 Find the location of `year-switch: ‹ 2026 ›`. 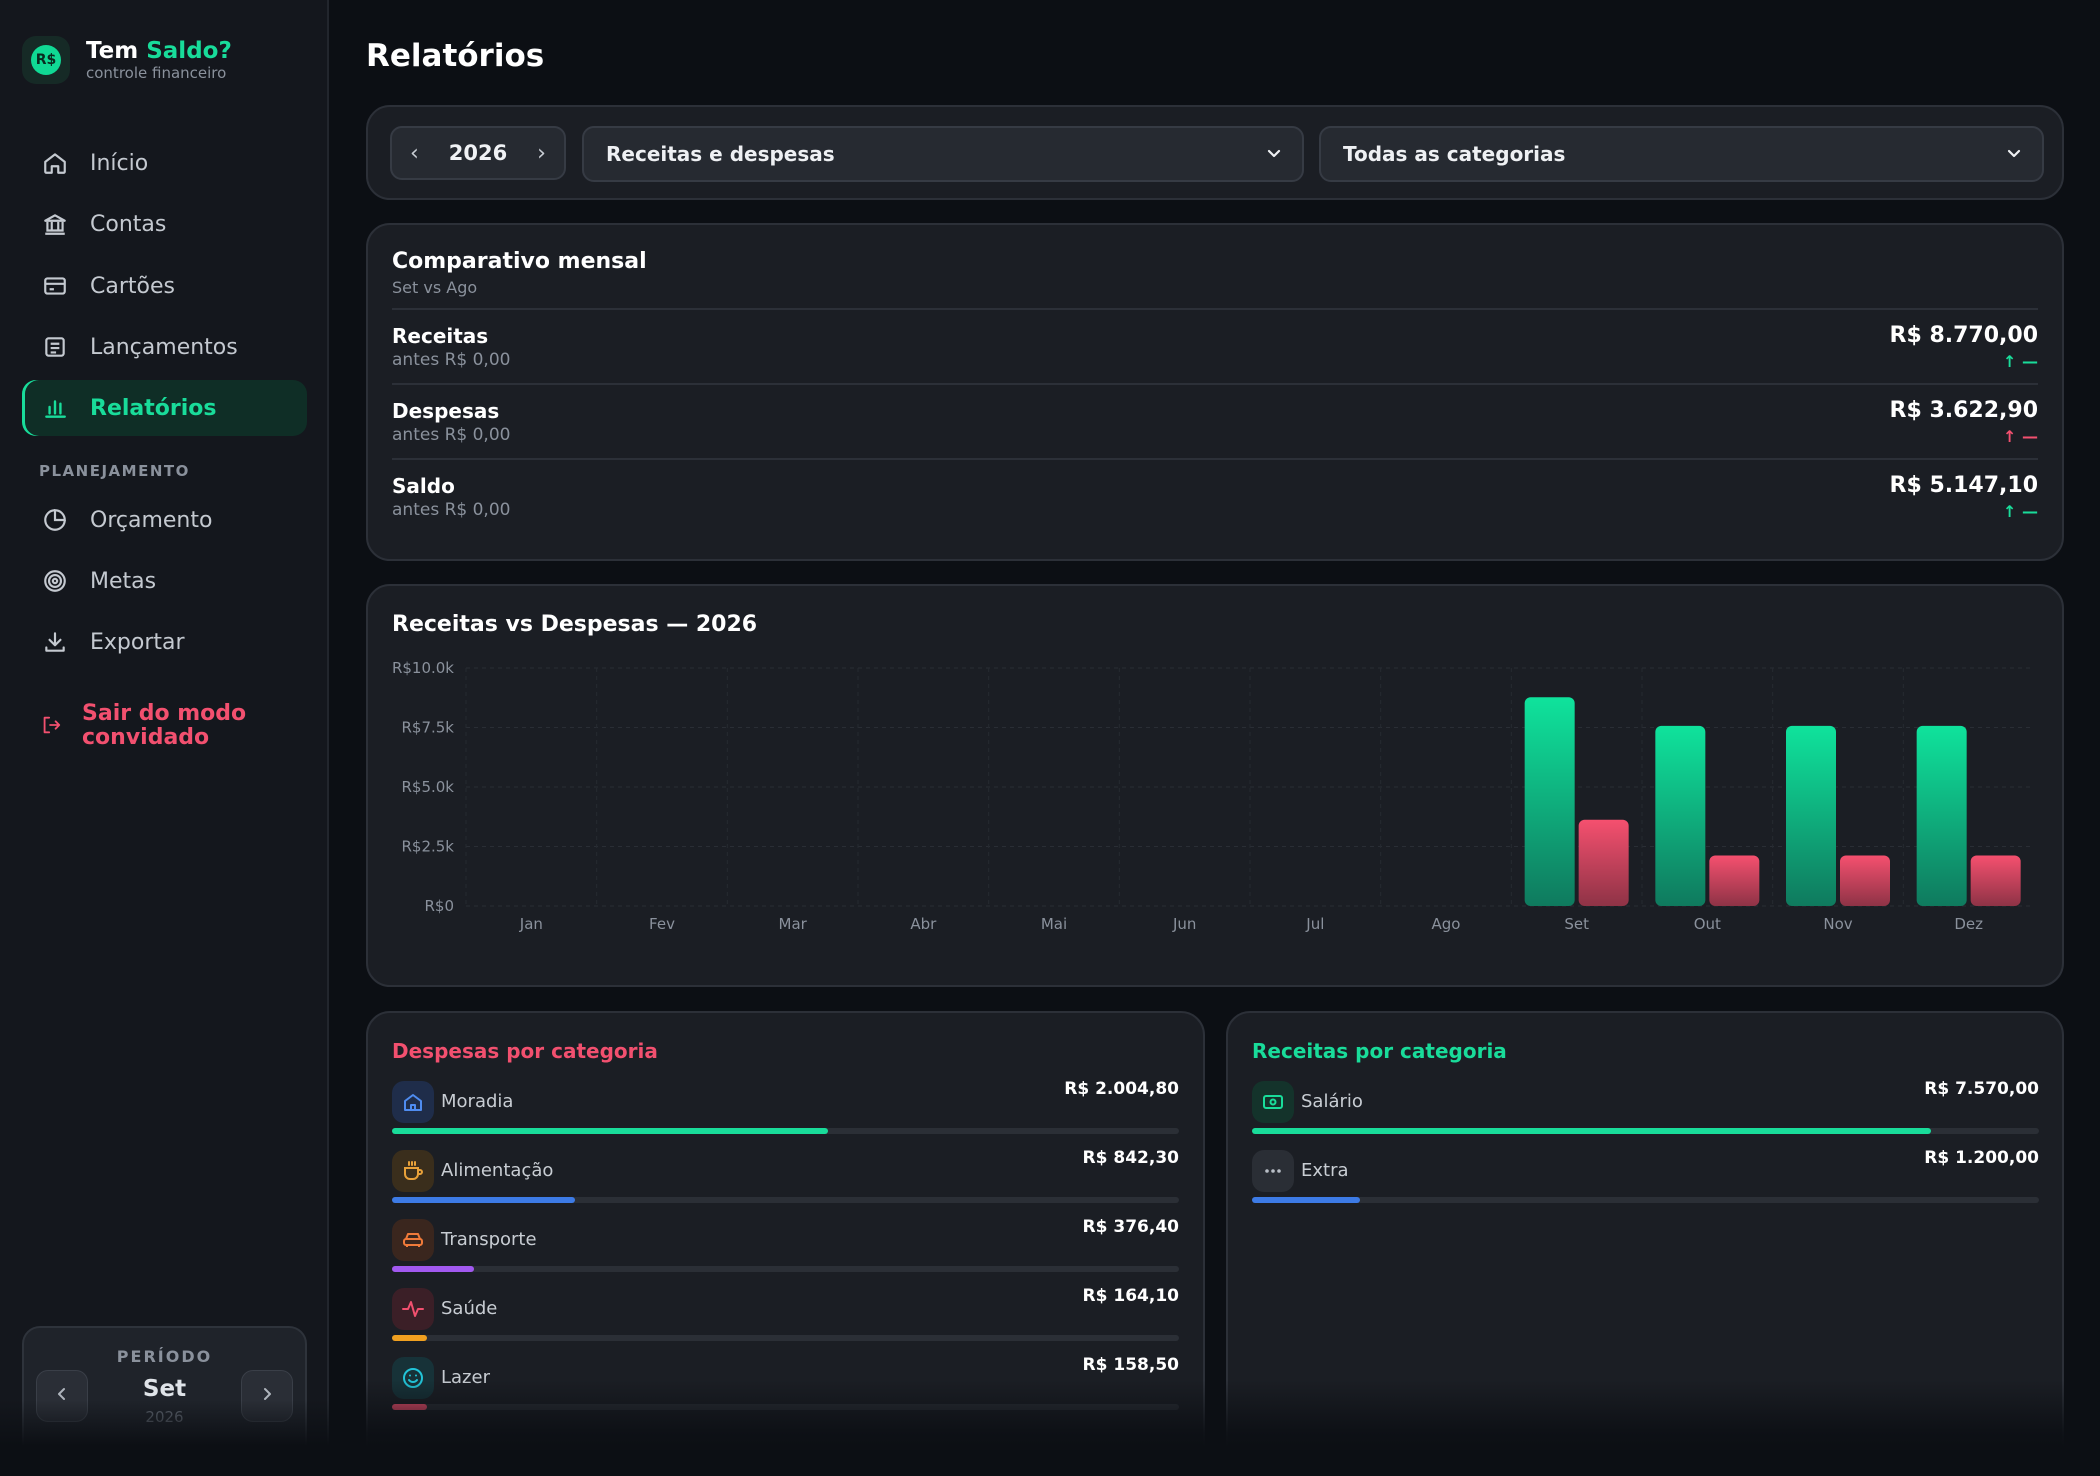

year-switch: ‹ 2026 › is located at coordinates (478, 153).